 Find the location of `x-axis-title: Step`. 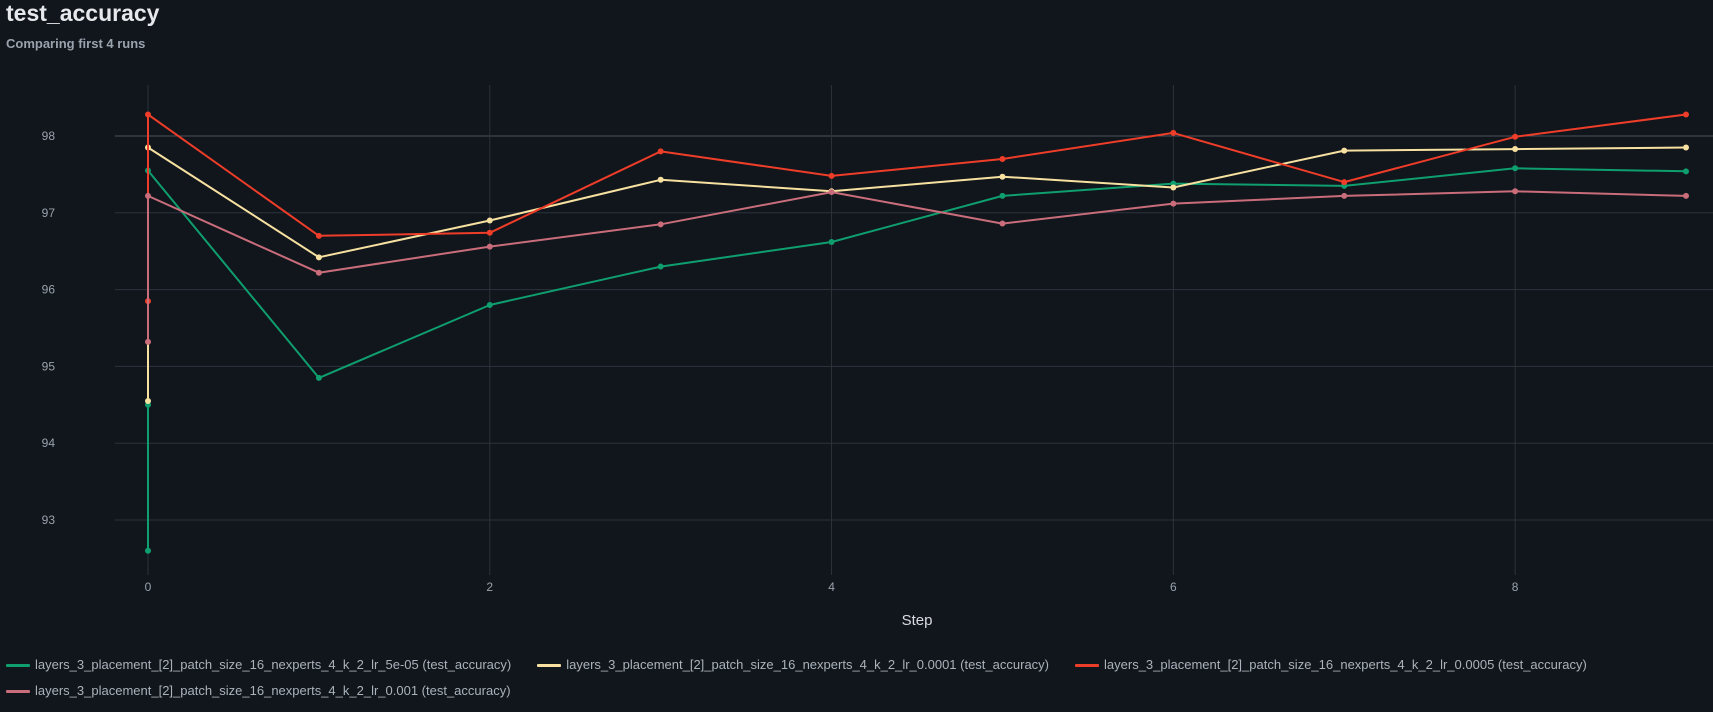

x-axis-title: Step is located at coordinates (917, 620).